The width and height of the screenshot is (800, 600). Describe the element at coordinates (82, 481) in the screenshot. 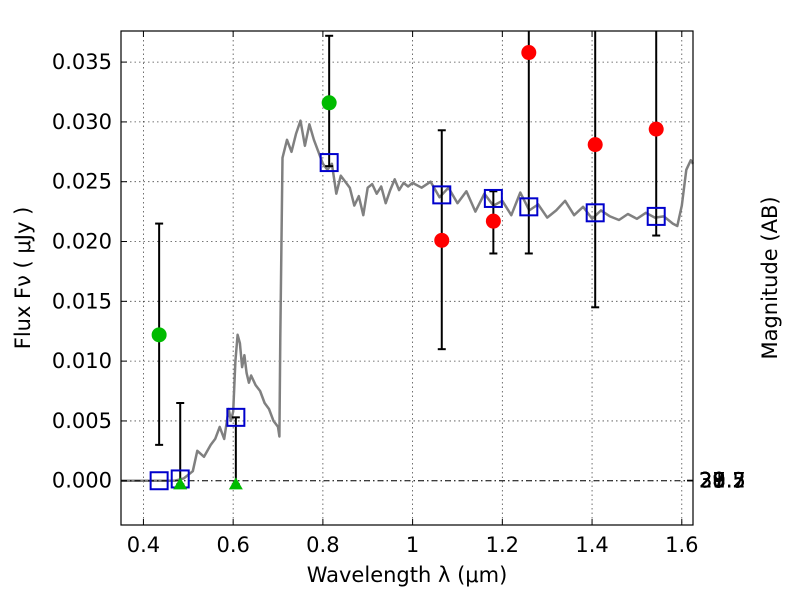

I see `y-tick-label: 0.000` at that location.